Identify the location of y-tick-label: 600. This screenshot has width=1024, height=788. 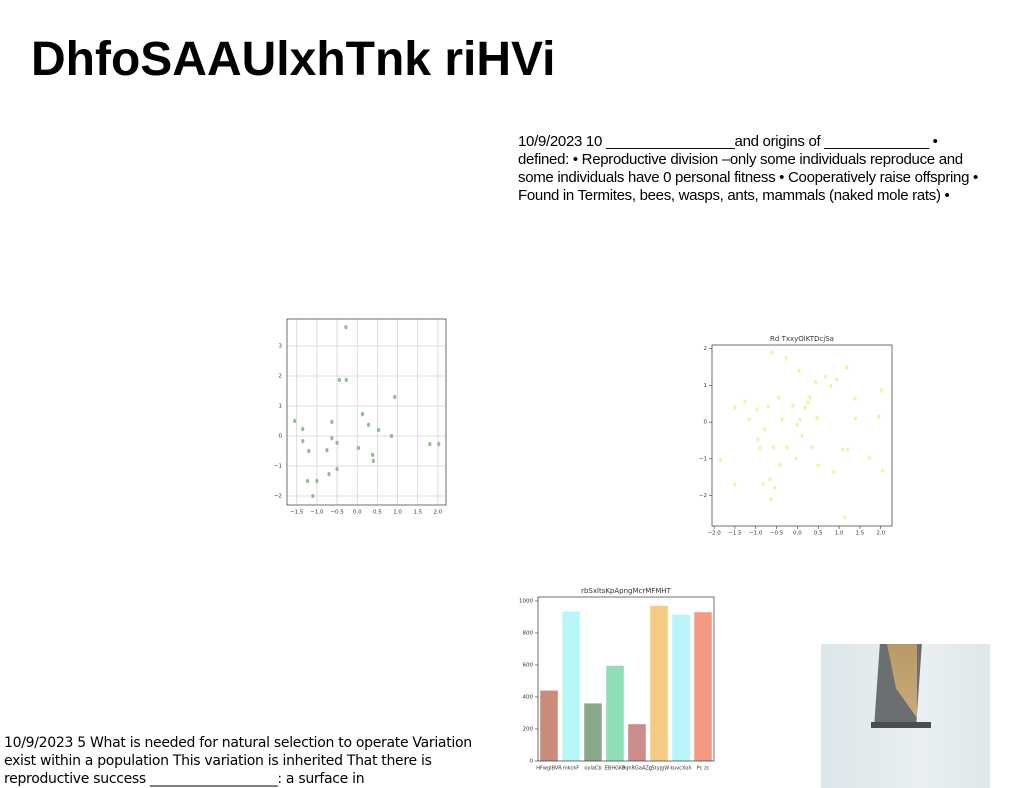
(528, 666).